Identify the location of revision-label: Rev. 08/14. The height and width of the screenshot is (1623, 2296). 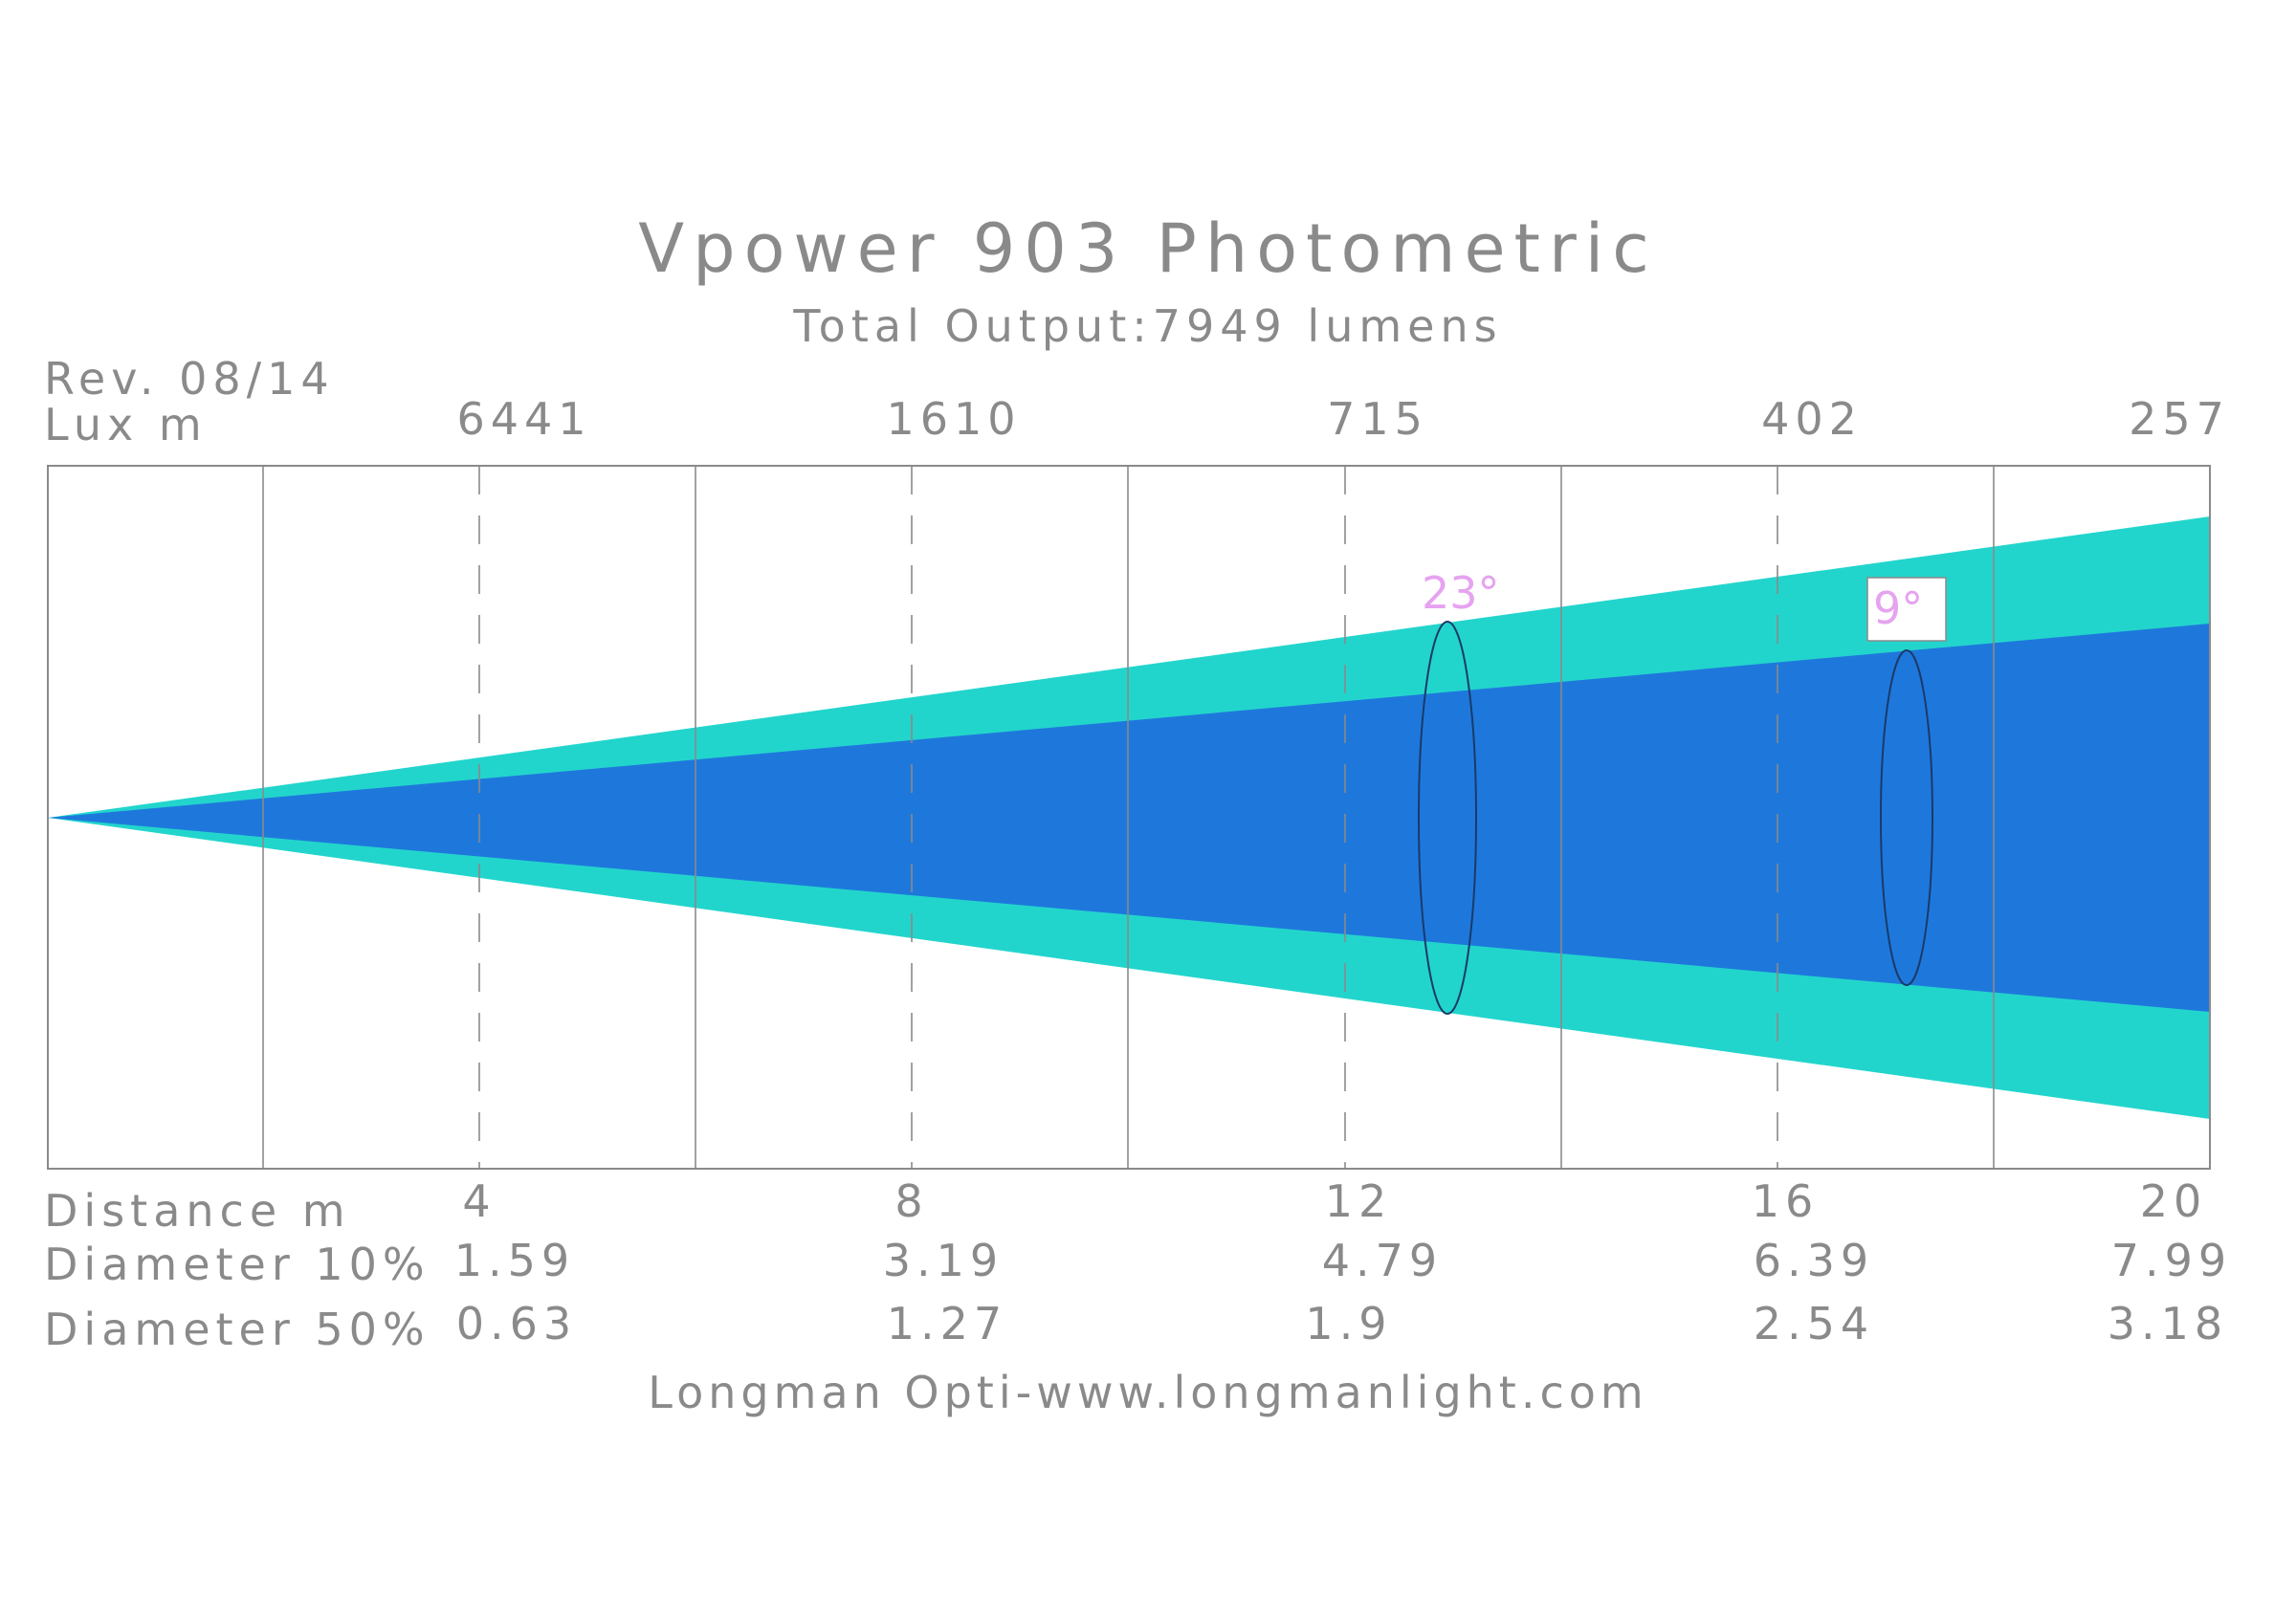
(189, 379).